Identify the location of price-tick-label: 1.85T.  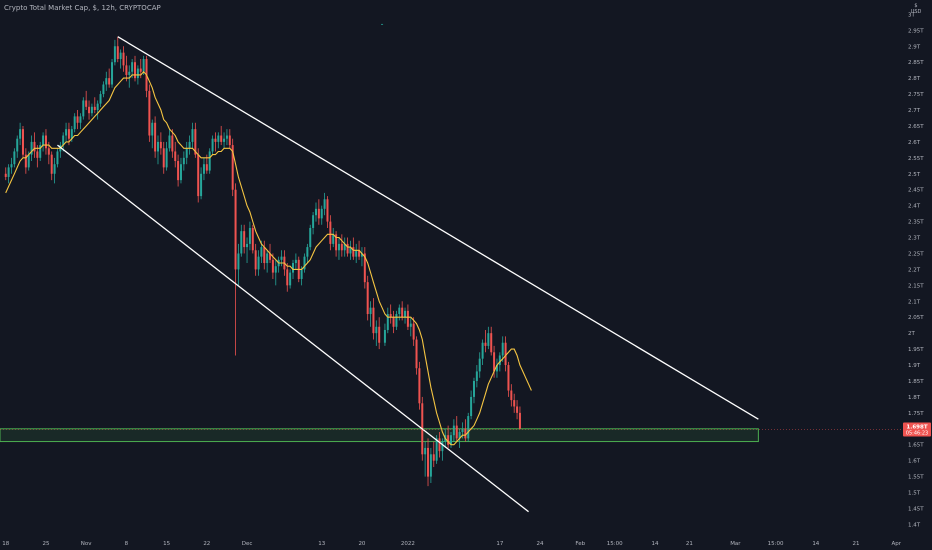
(916, 382).